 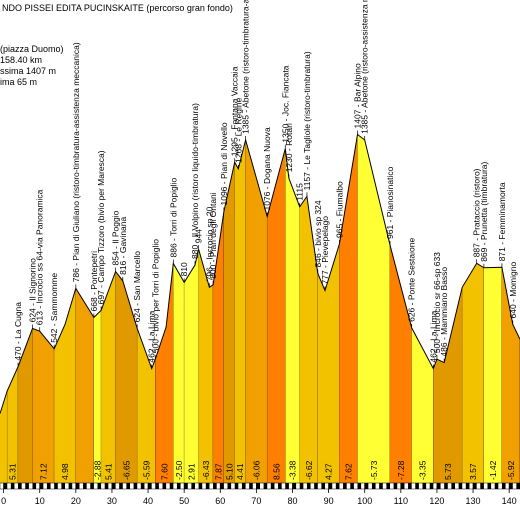 I want to click on grade-label: -7.28, so click(x=401, y=470).